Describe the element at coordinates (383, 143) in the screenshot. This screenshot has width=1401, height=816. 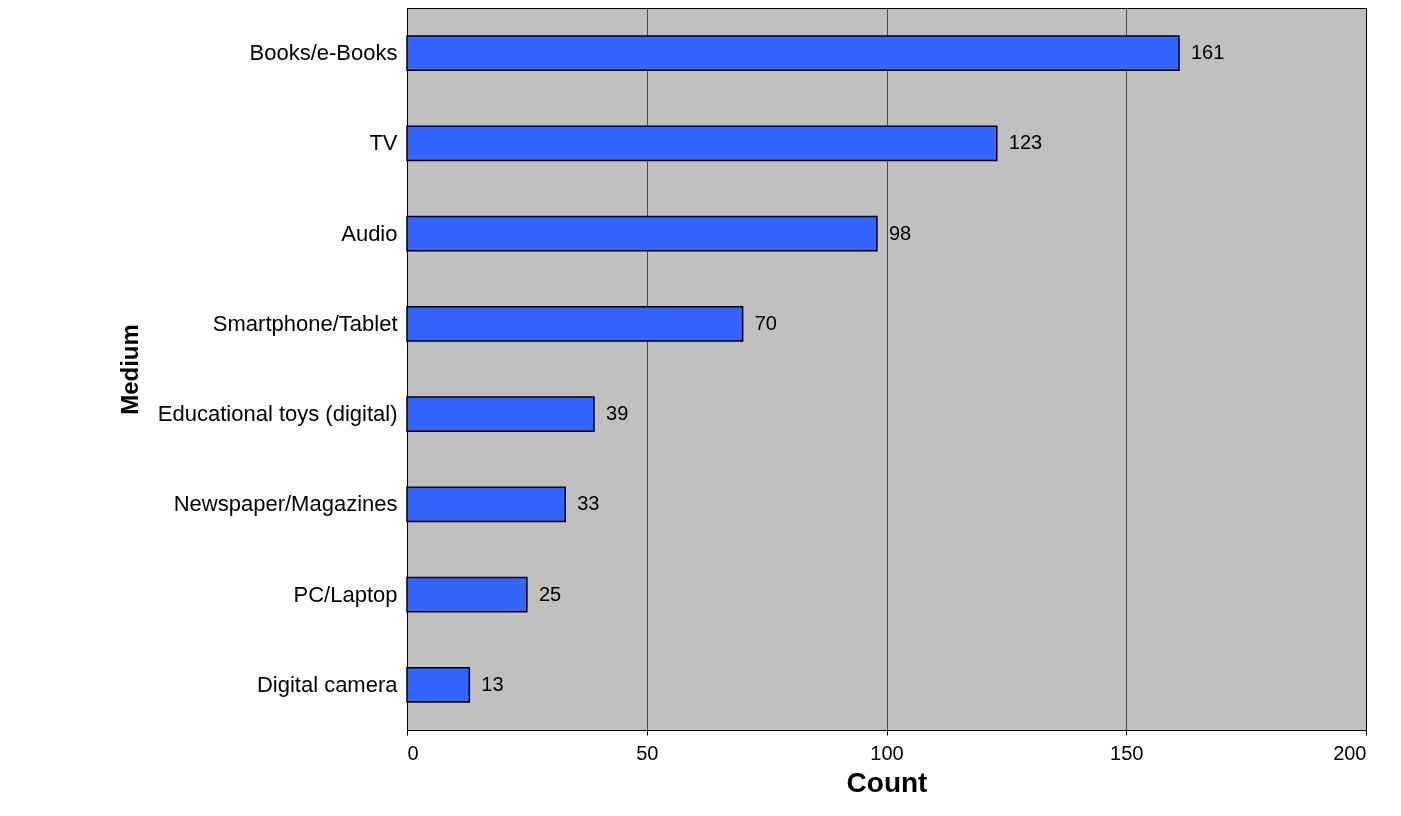
I see `y-tick-label: TV` at that location.